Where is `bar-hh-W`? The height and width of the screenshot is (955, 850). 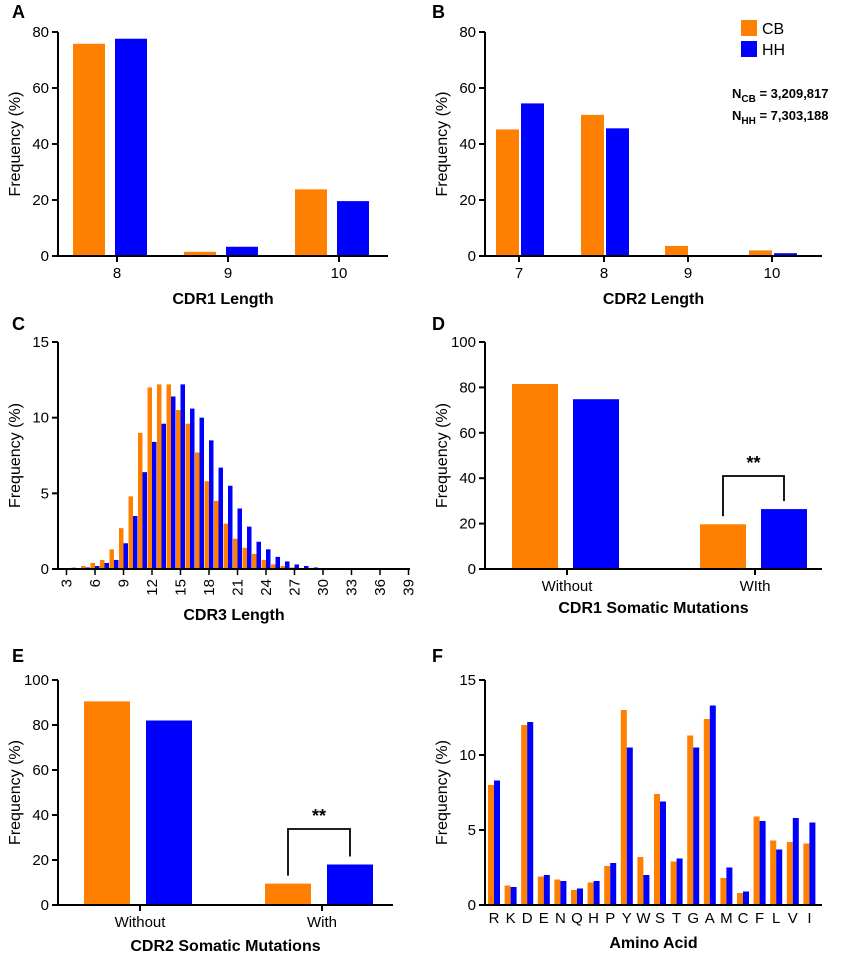
bar-hh-W is located at coordinates (646, 890).